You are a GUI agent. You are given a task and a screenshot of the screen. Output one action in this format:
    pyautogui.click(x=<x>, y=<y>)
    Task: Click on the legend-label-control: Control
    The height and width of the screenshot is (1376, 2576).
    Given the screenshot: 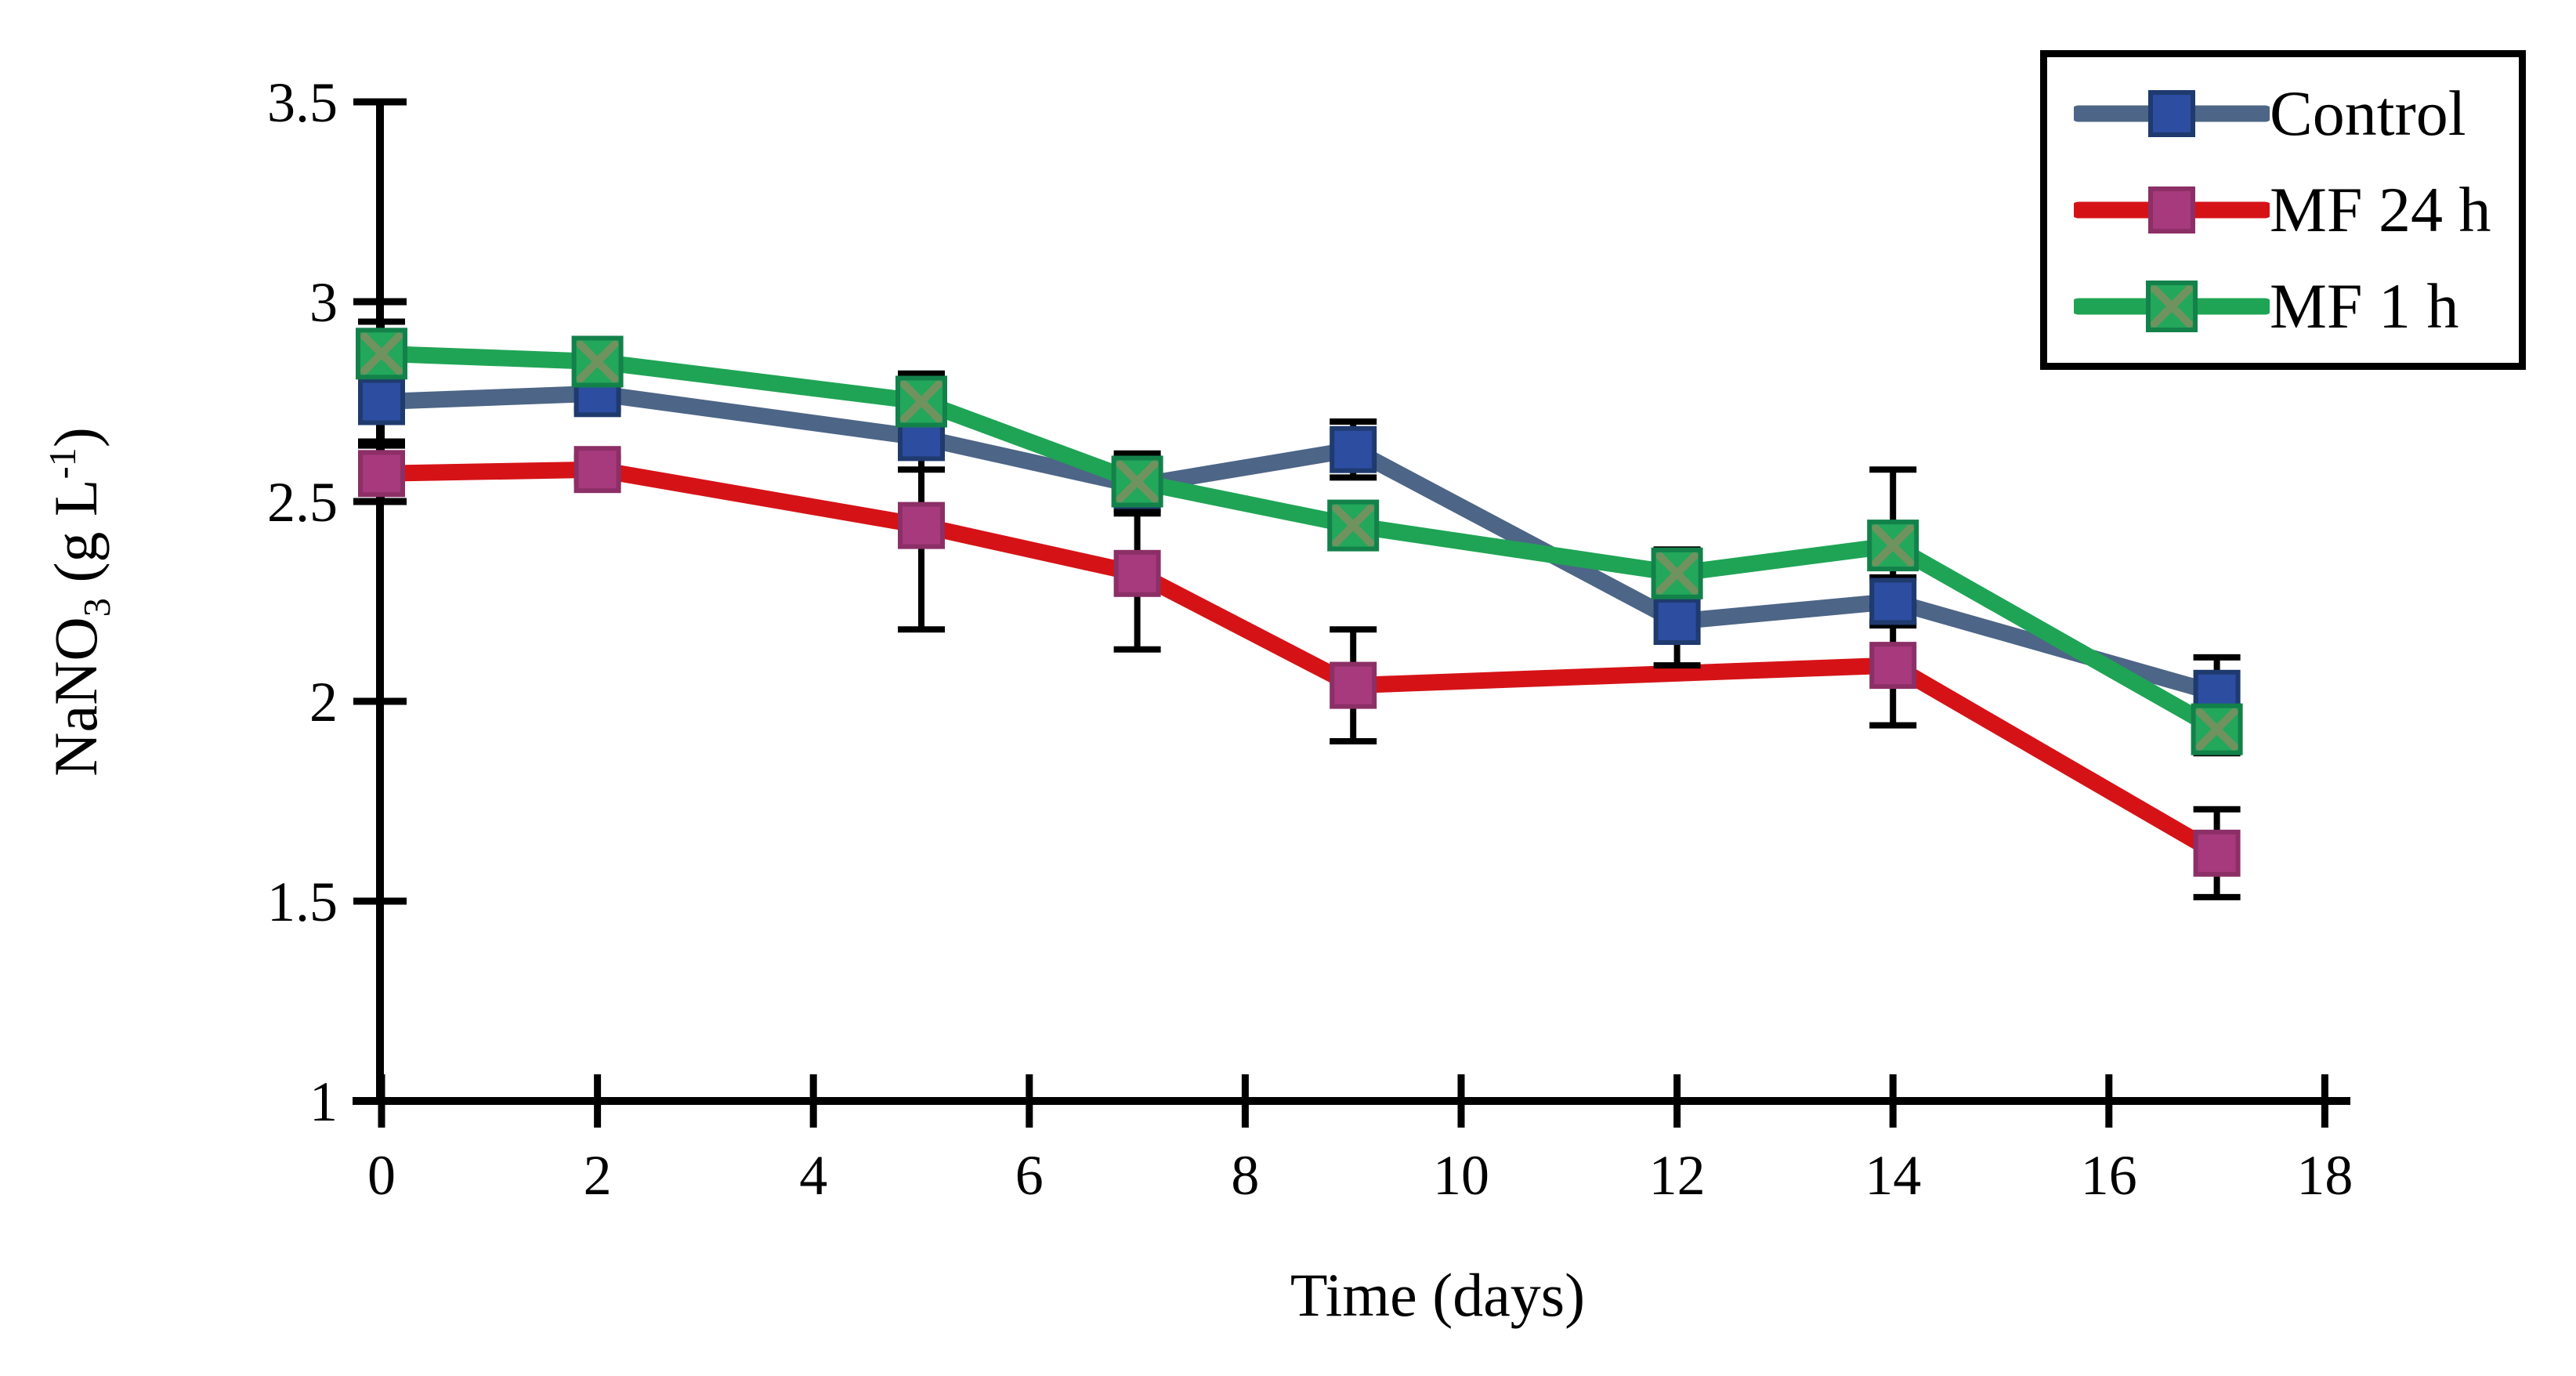 What is the action you would take?
    pyautogui.click(x=2368, y=113)
    